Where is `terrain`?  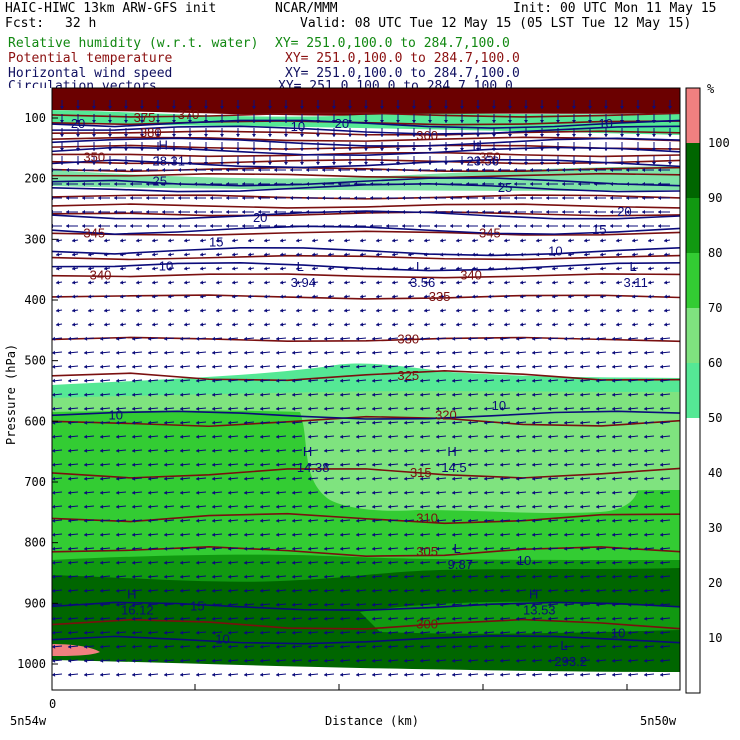 terrain is located at coordinates (366, 675).